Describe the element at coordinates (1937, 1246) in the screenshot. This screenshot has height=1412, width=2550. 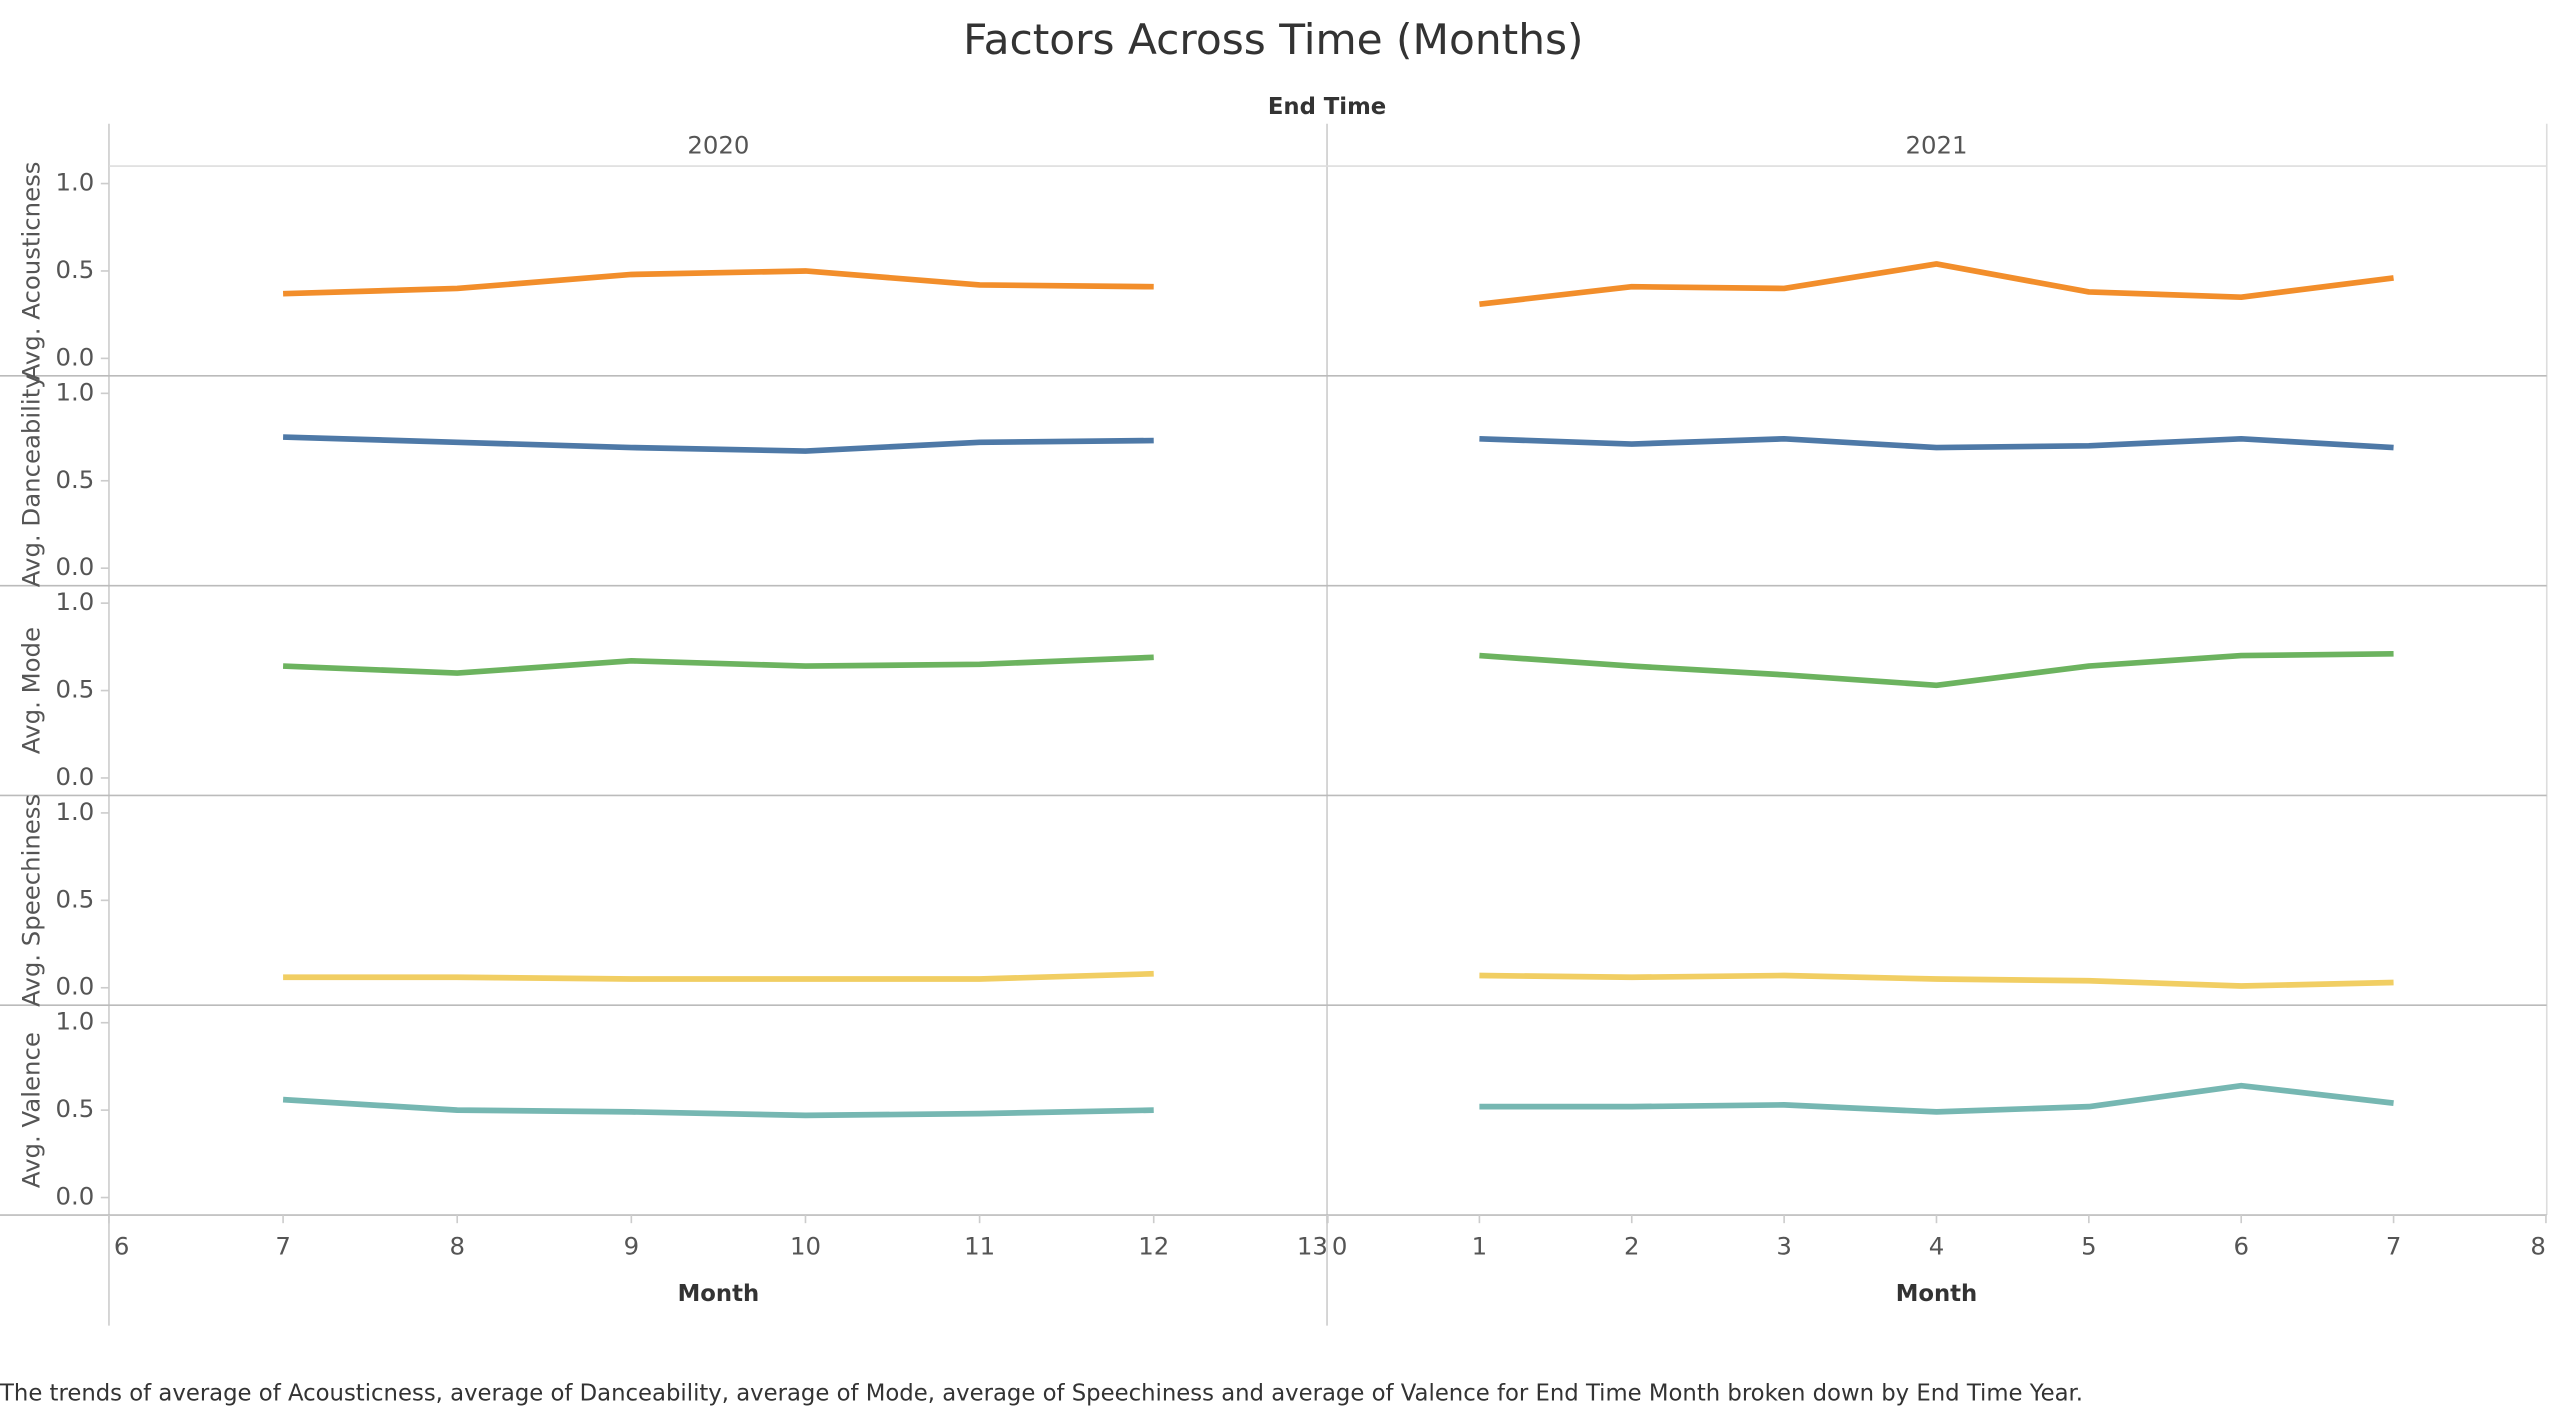
I see `x-tick-label: 4` at that location.